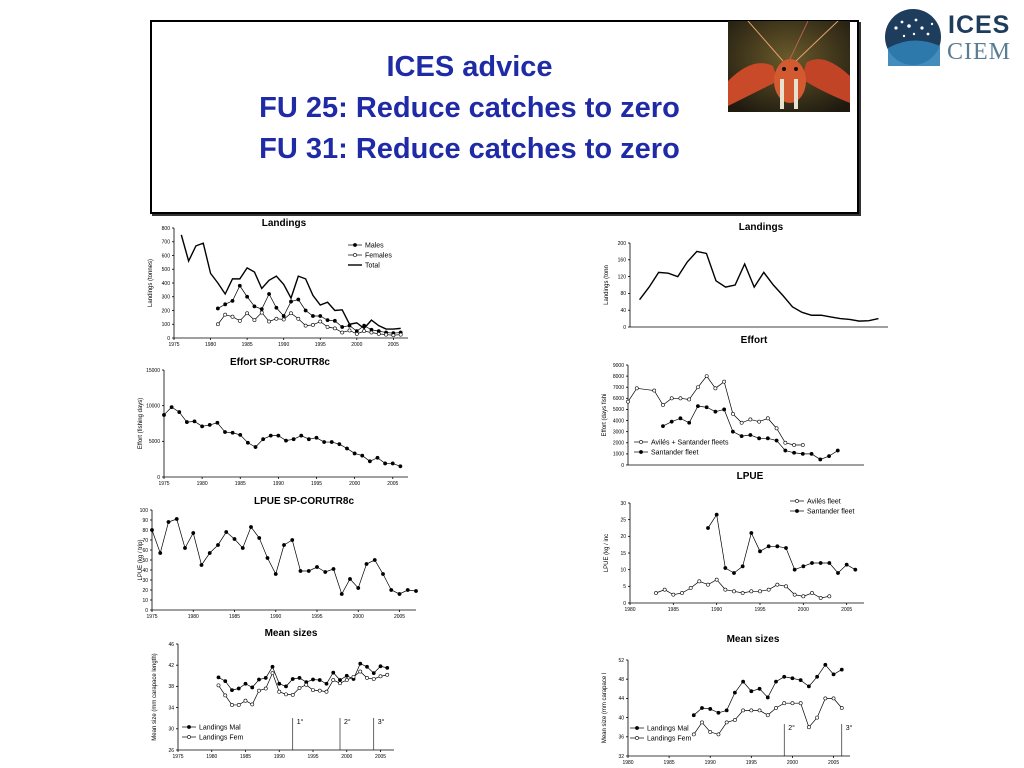 This screenshot has height=768, width=1024. Describe the element at coordinates (166, 243) in the screenshot. I see `y-tick-label: 700` at that location.